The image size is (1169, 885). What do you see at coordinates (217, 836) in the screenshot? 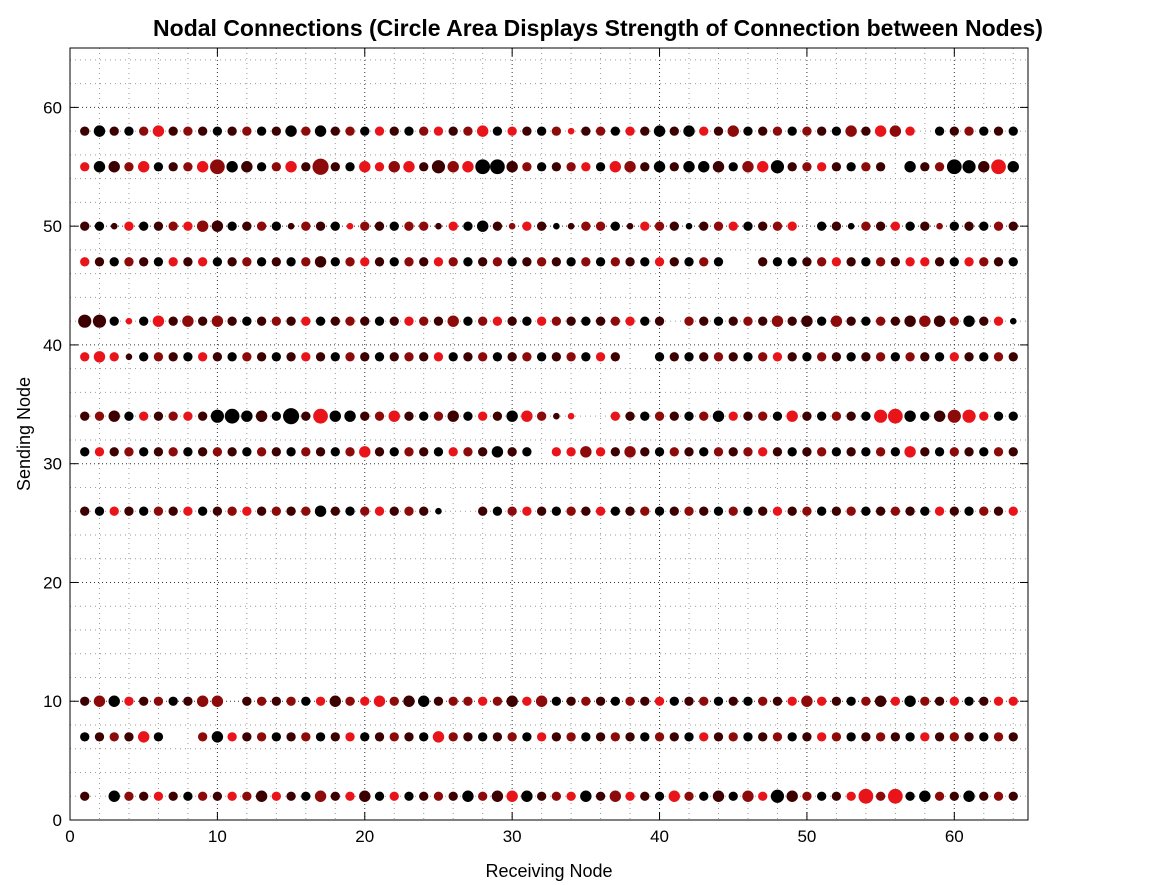
I see `x-tick-label: 10` at bounding box center [217, 836].